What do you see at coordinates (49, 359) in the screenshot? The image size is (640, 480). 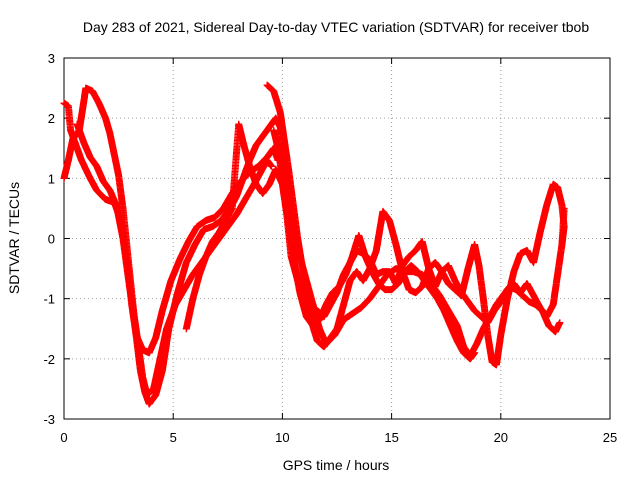 I see `y-tick-label: -2` at bounding box center [49, 359].